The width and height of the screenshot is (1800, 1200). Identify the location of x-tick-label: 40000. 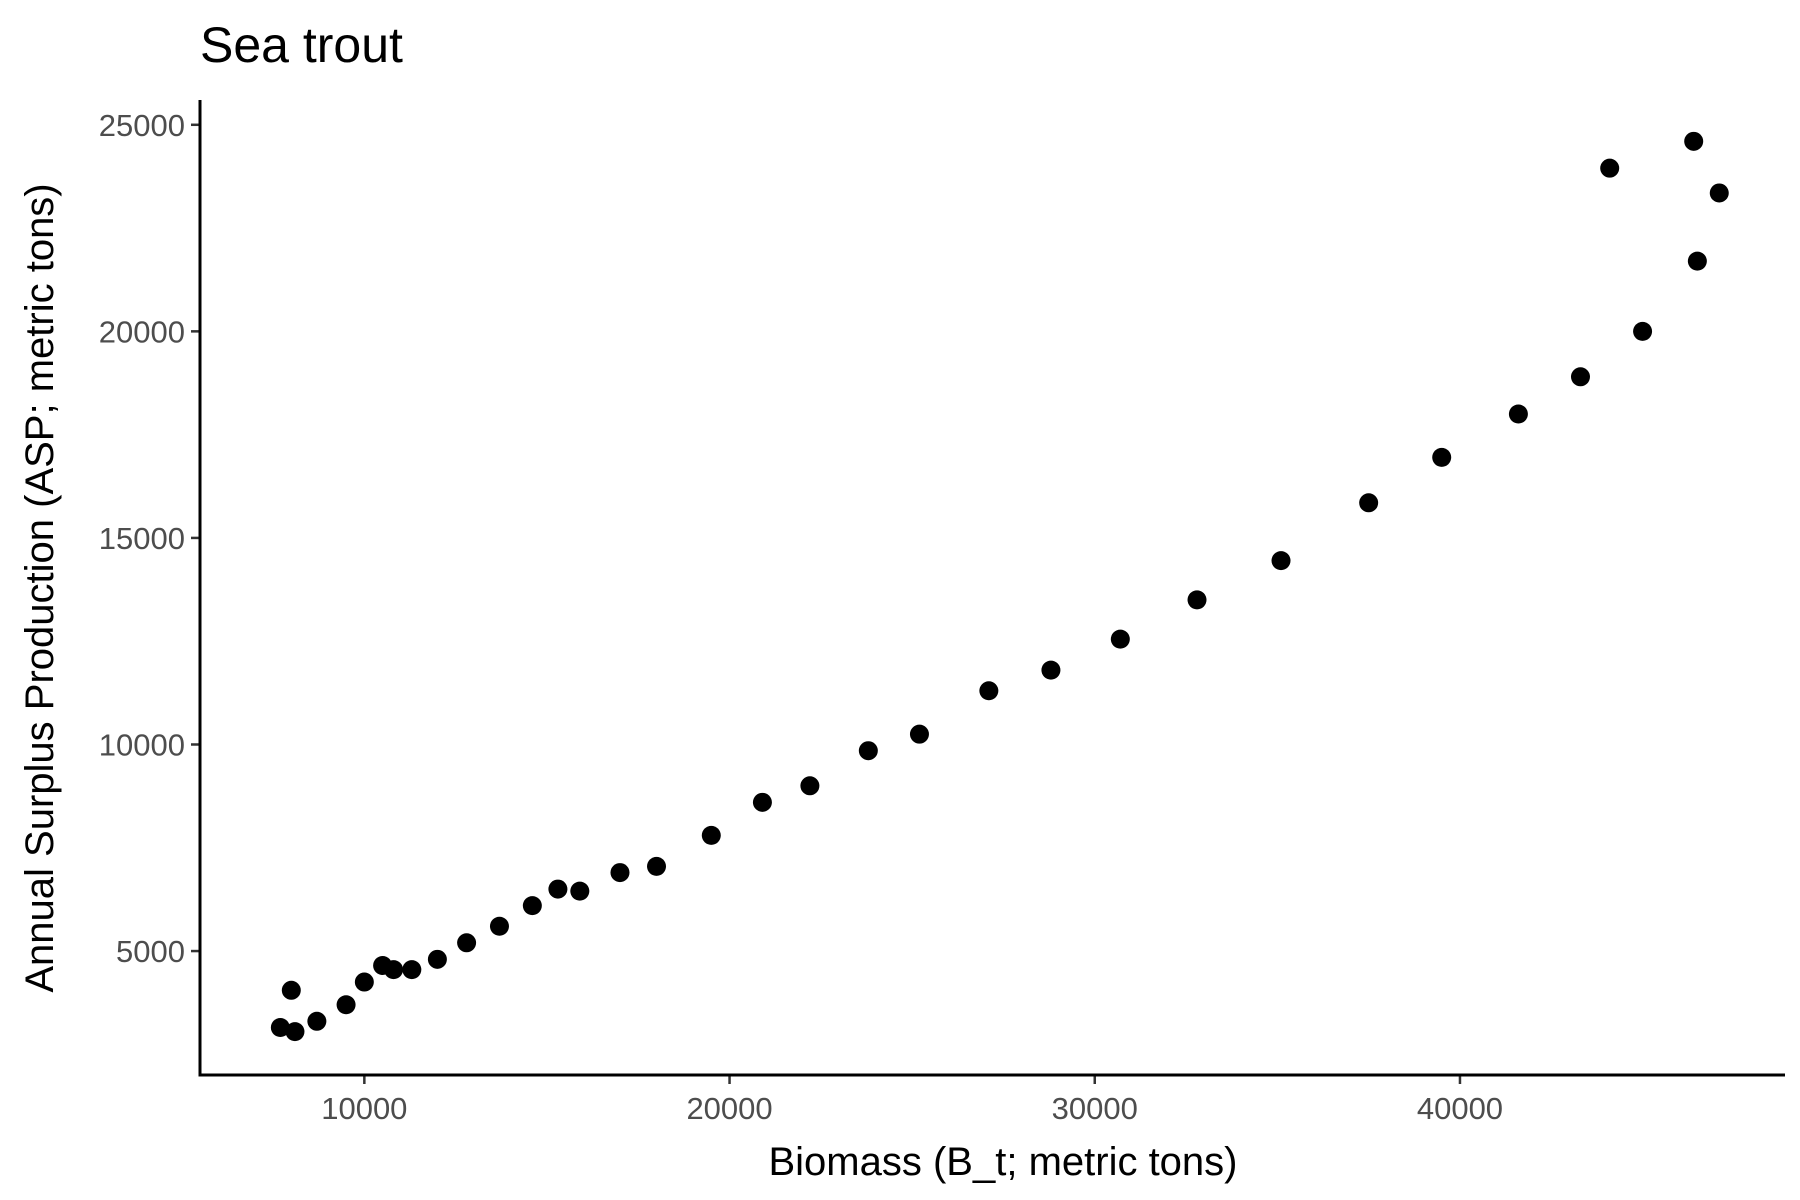
(1460, 1108).